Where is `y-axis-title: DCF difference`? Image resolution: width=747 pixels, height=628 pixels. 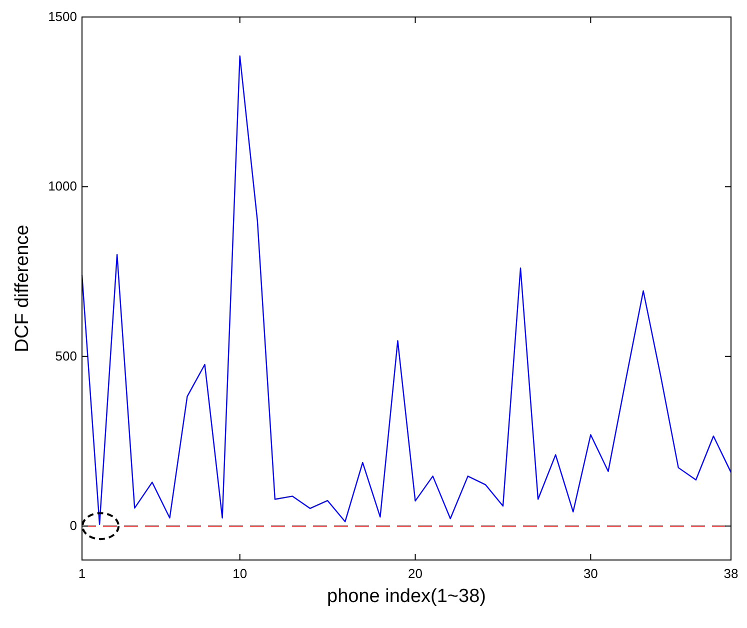 y-axis-title: DCF difference is located at coordinates (22, 288).